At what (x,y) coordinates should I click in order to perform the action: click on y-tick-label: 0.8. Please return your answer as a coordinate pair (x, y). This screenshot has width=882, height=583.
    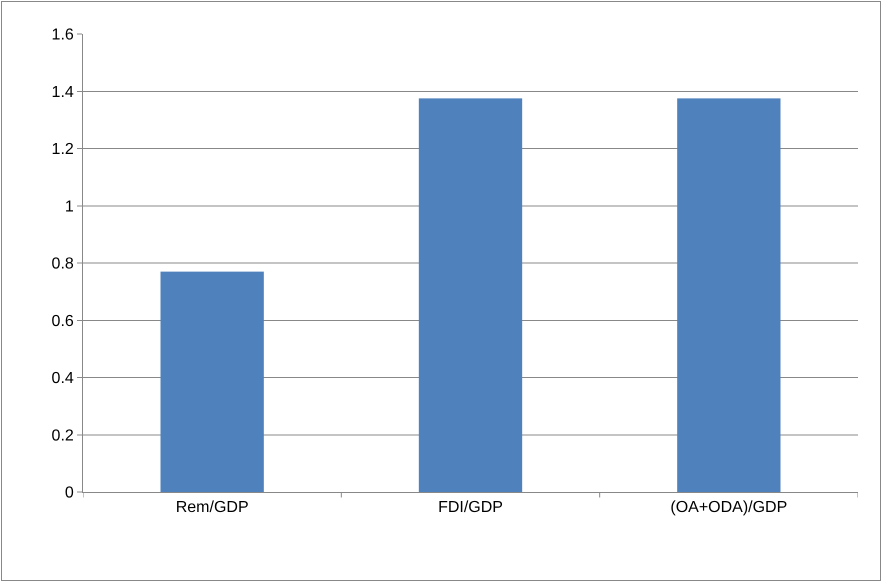
    Looking at the image, I should click on (63, 264).